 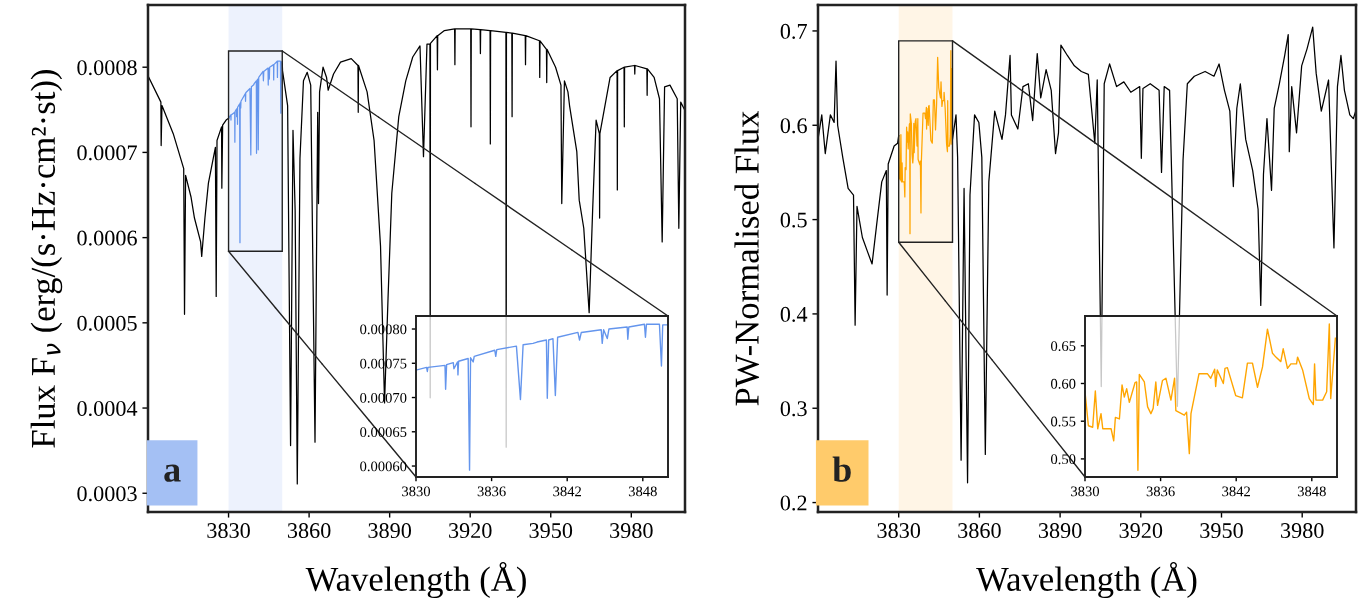 What do you see at coordinates (1063, 421) in the screenshot?
I see `y-tick-label: 0.55` at bounding box center [1063, 421].